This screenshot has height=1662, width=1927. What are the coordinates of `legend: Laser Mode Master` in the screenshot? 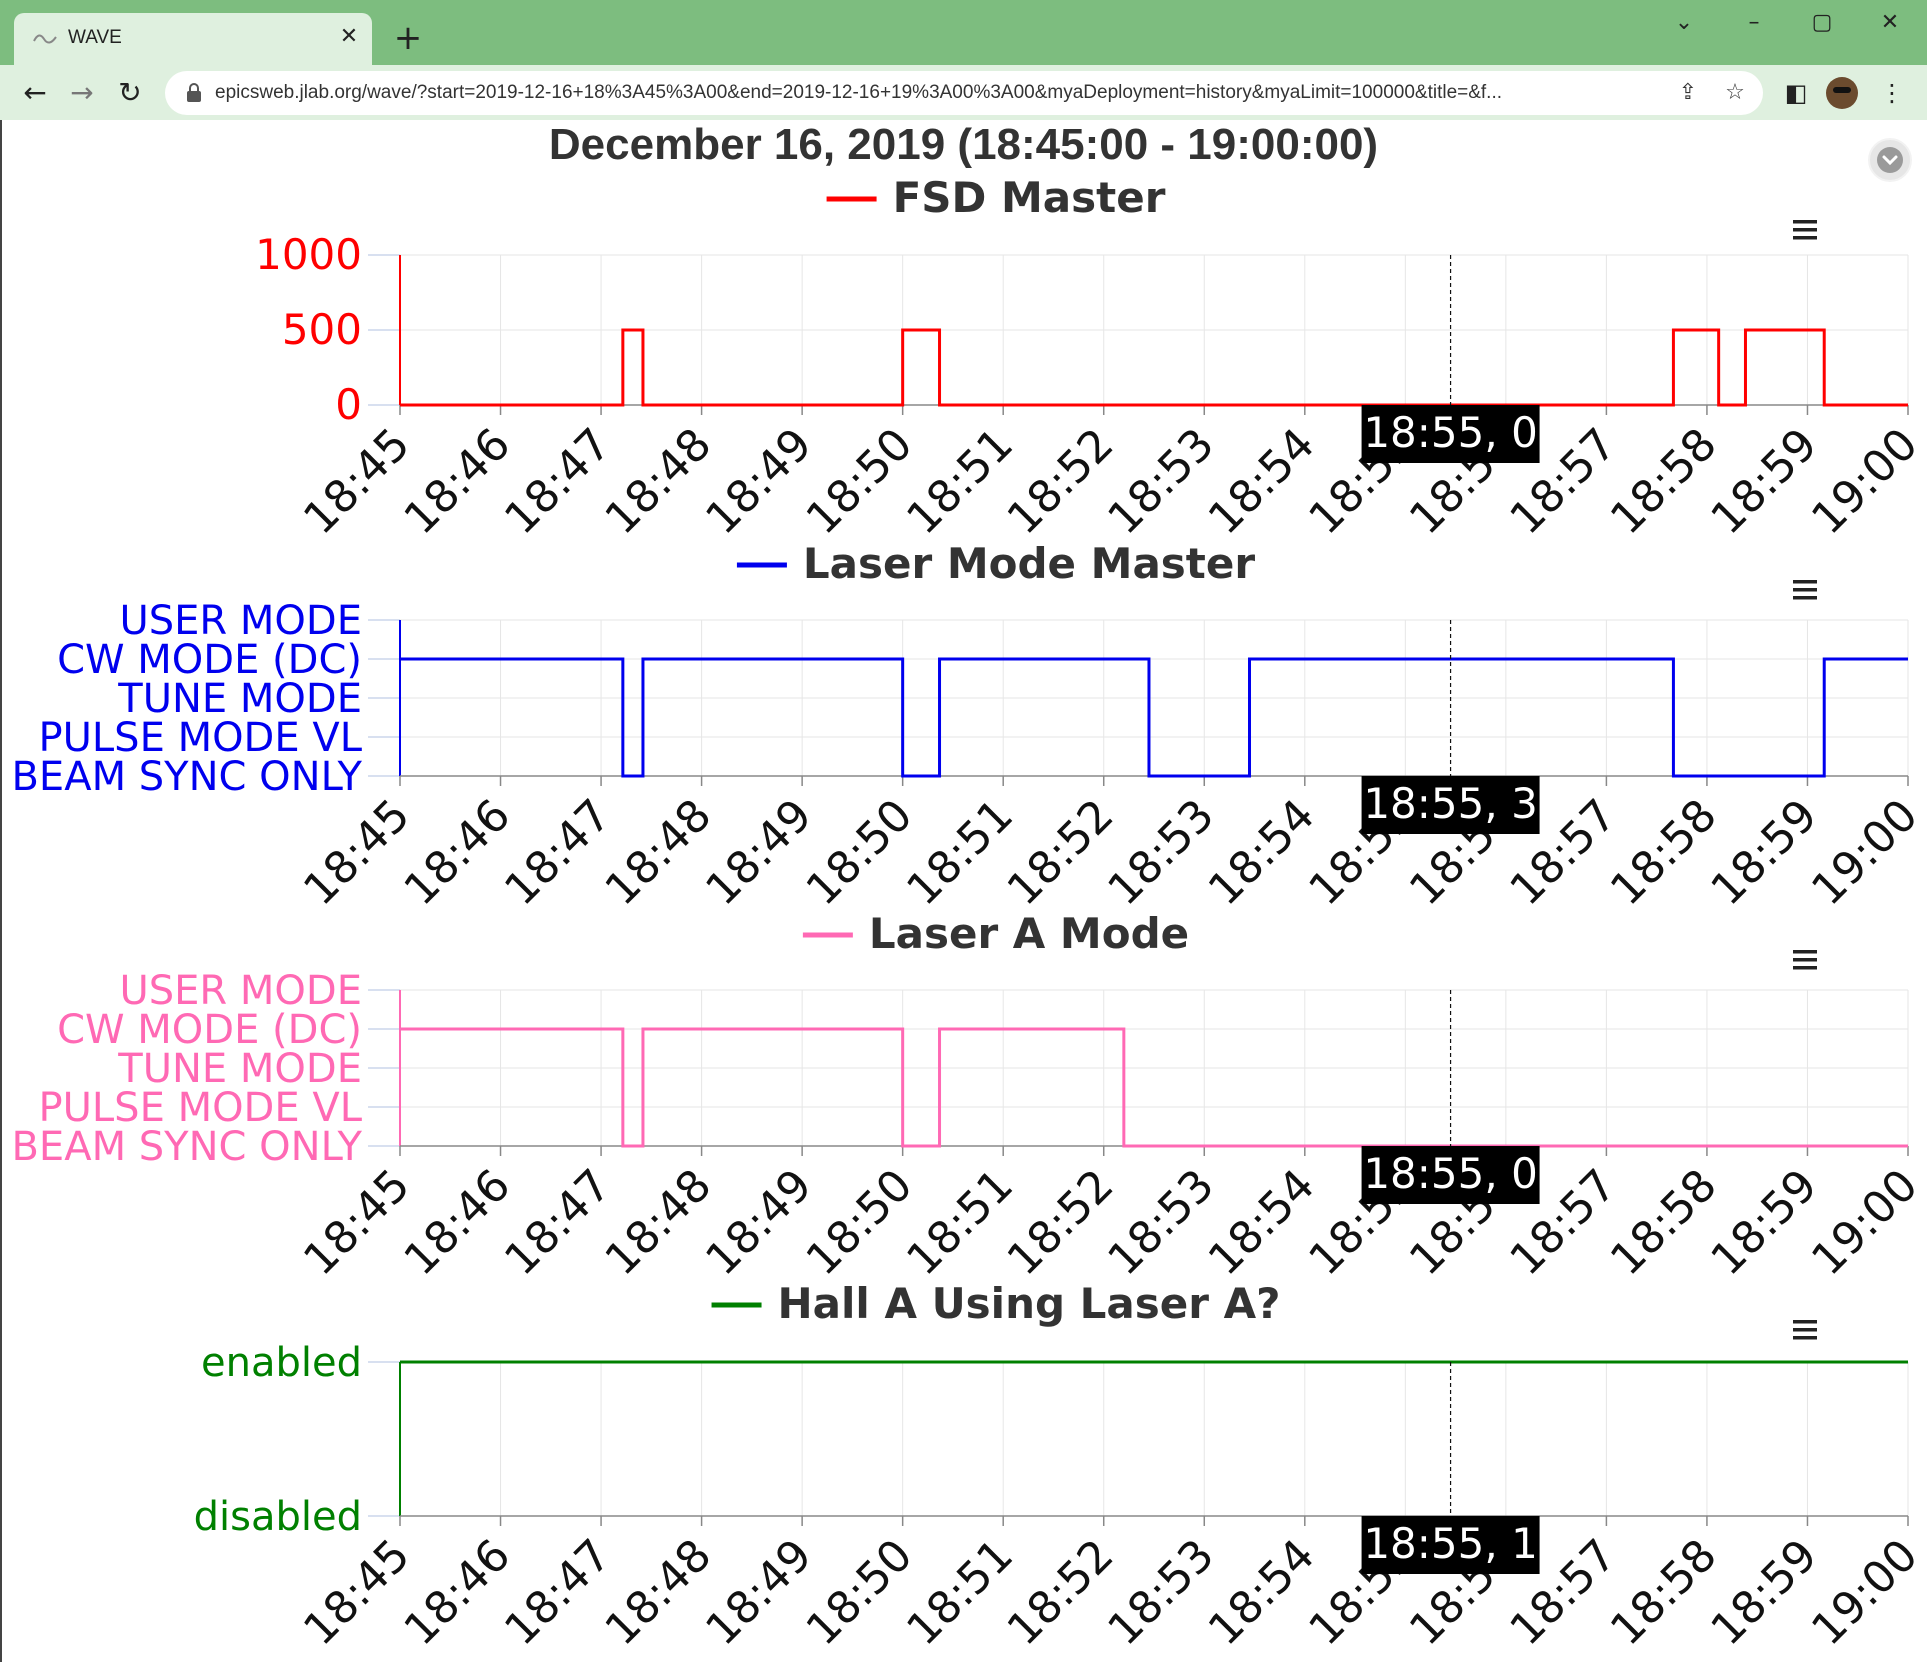 It's located at (995, 564).